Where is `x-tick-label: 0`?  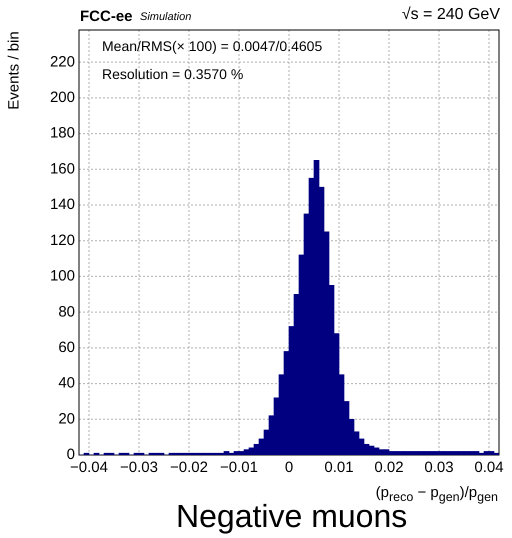 x-tick-label: 0 is located at coordinates (289, 467).